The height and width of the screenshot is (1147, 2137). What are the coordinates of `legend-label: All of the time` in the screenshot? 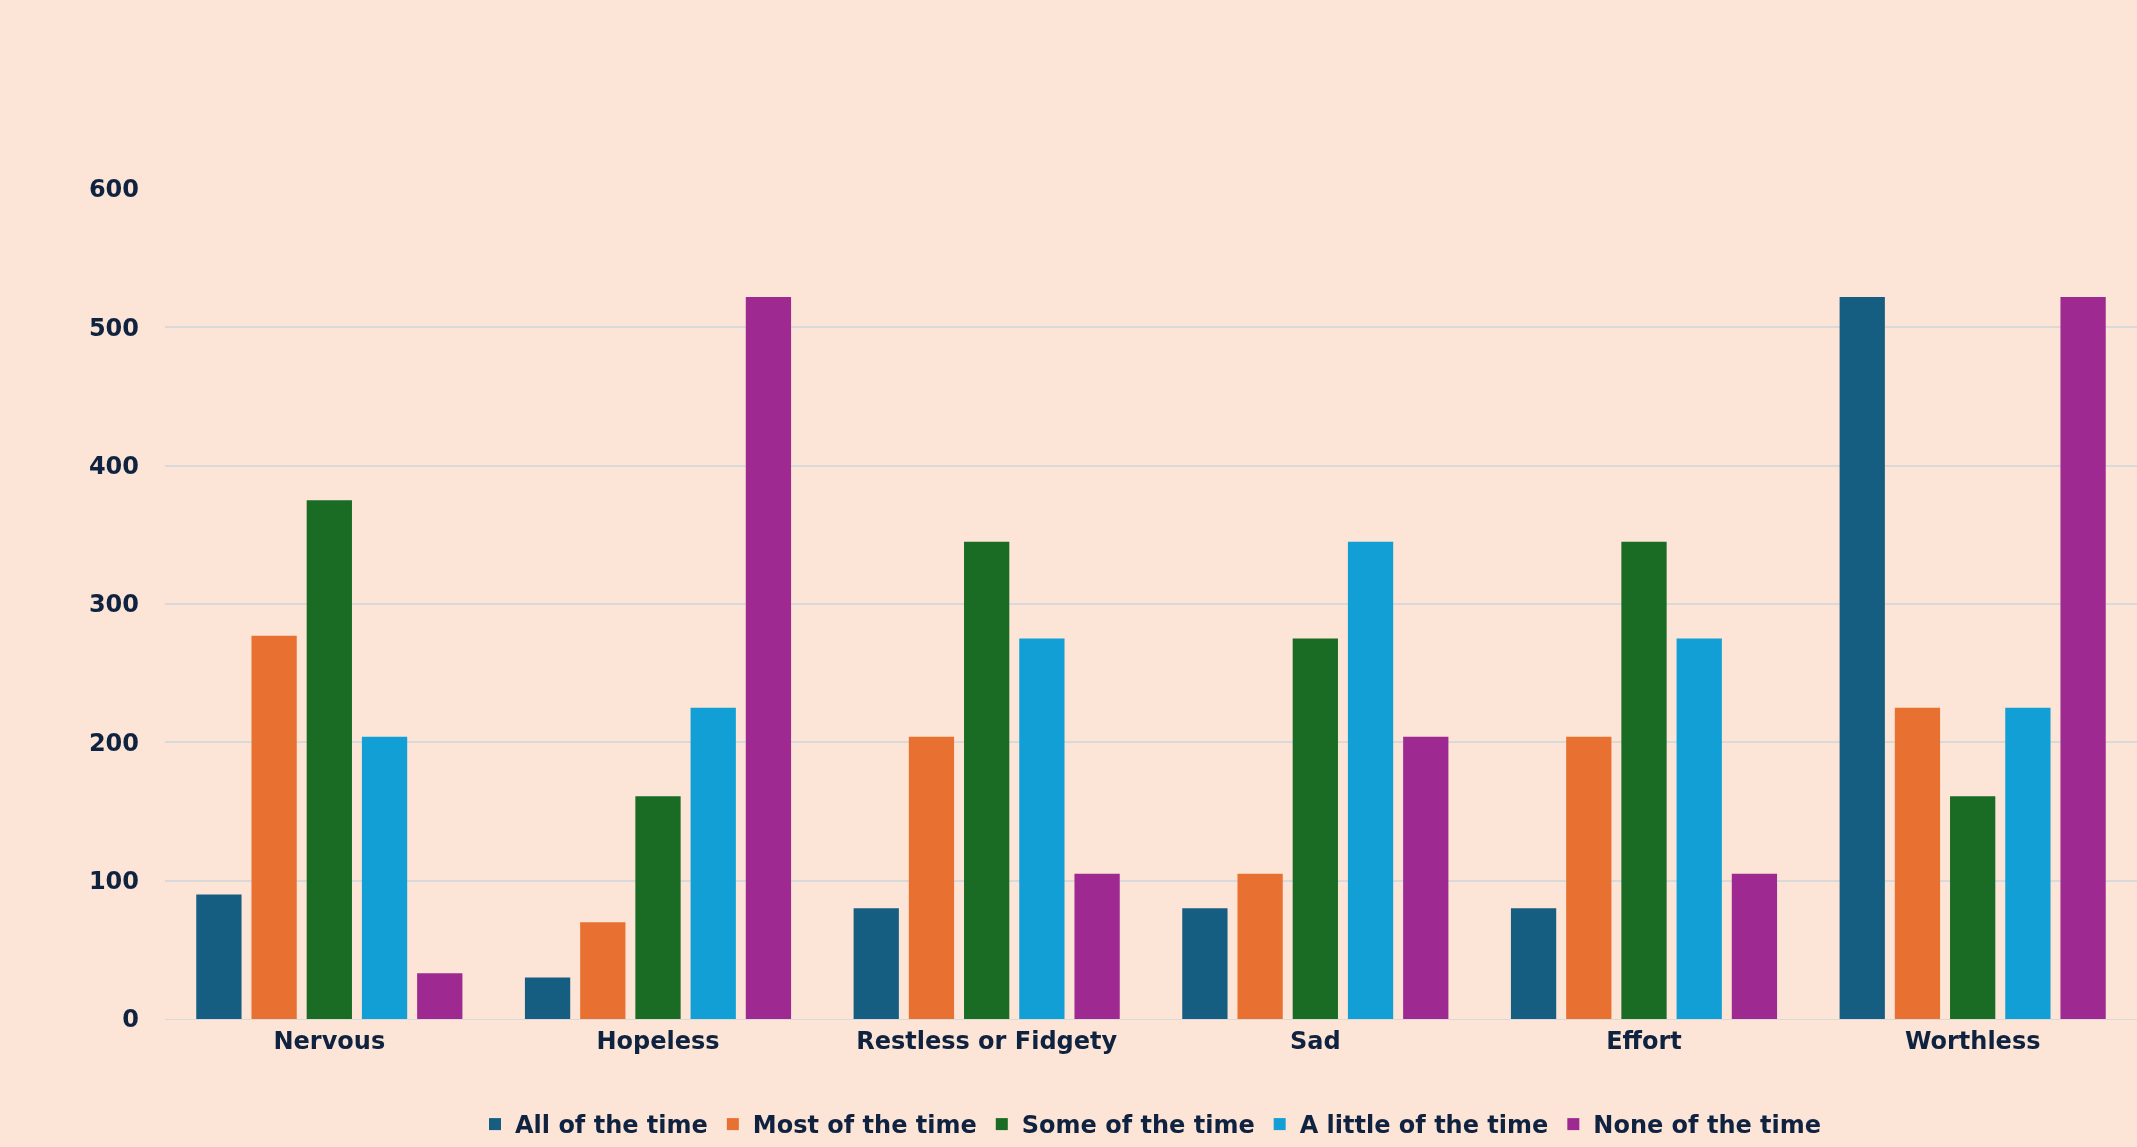 It's located at (611, 1125).